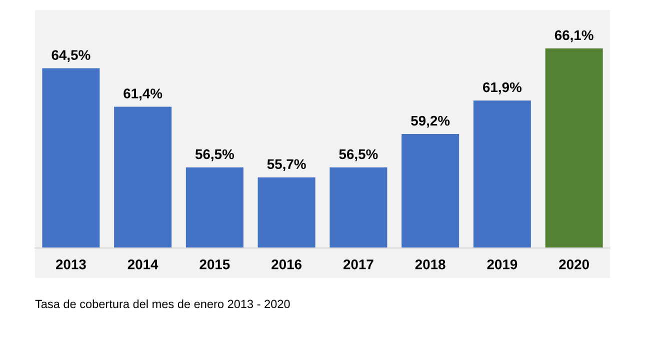 Image resolution: width=650 pixels, height=344 pixels. What do you see at coordinates (215, 264) in the screenshot?
I see `x-tick-label: 2015` at bounding box center [215, 264].